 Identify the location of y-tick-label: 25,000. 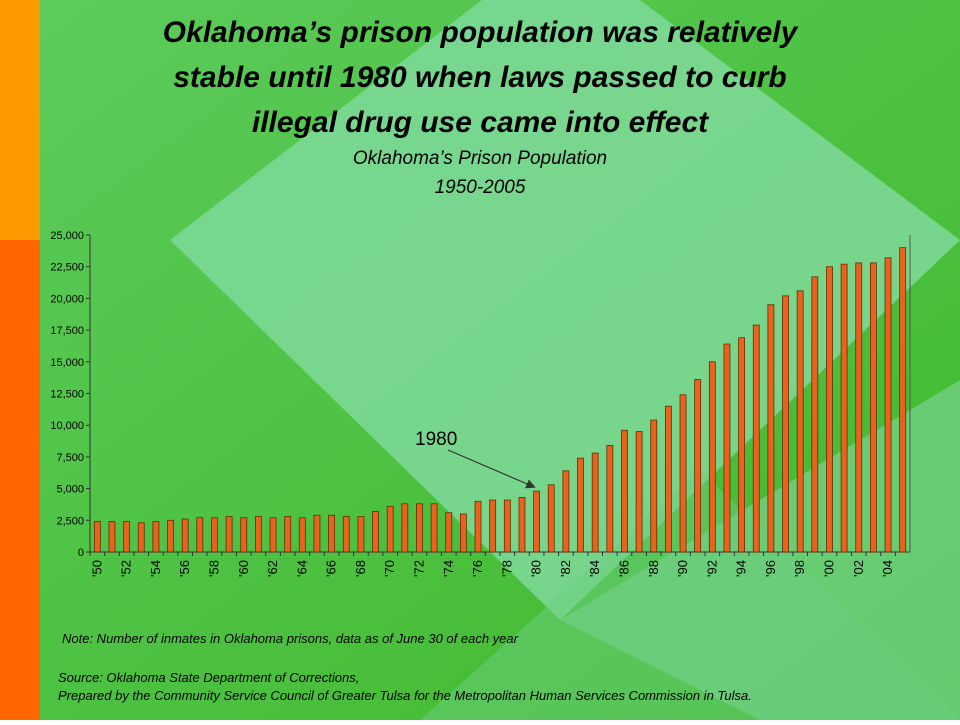
(67, 236).